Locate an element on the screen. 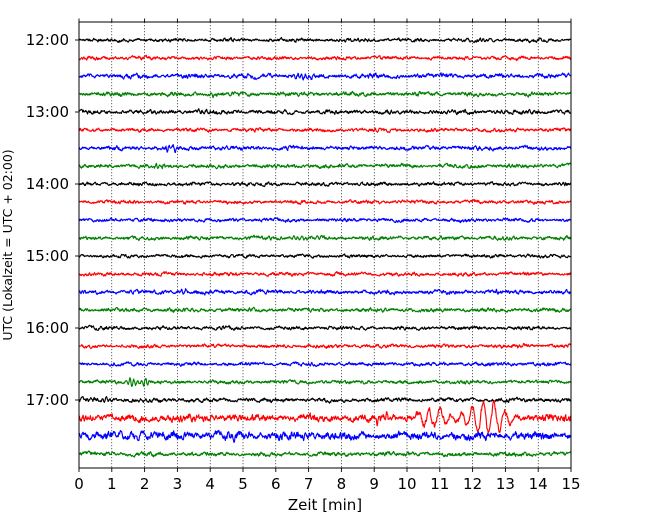  x-tick-label-12: 12 is located at coordinates (472, 484).